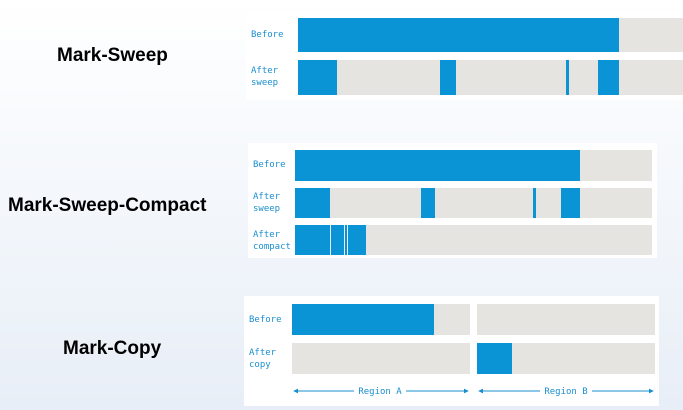 This screenshot has width=683, height=410. I want to click on region-b-after-bar, so click(566, 358).